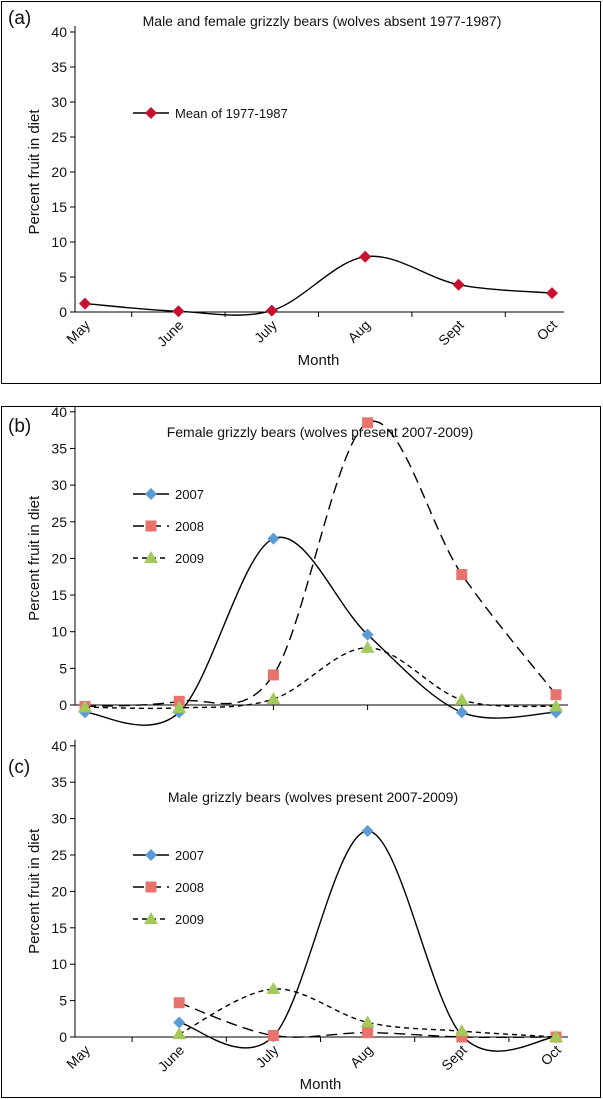 This screenshot has width=603, height=1099. Describe the element at coordinates (59, 207) in the screenshot. I see `y-tick-label-a: 15` at that location.